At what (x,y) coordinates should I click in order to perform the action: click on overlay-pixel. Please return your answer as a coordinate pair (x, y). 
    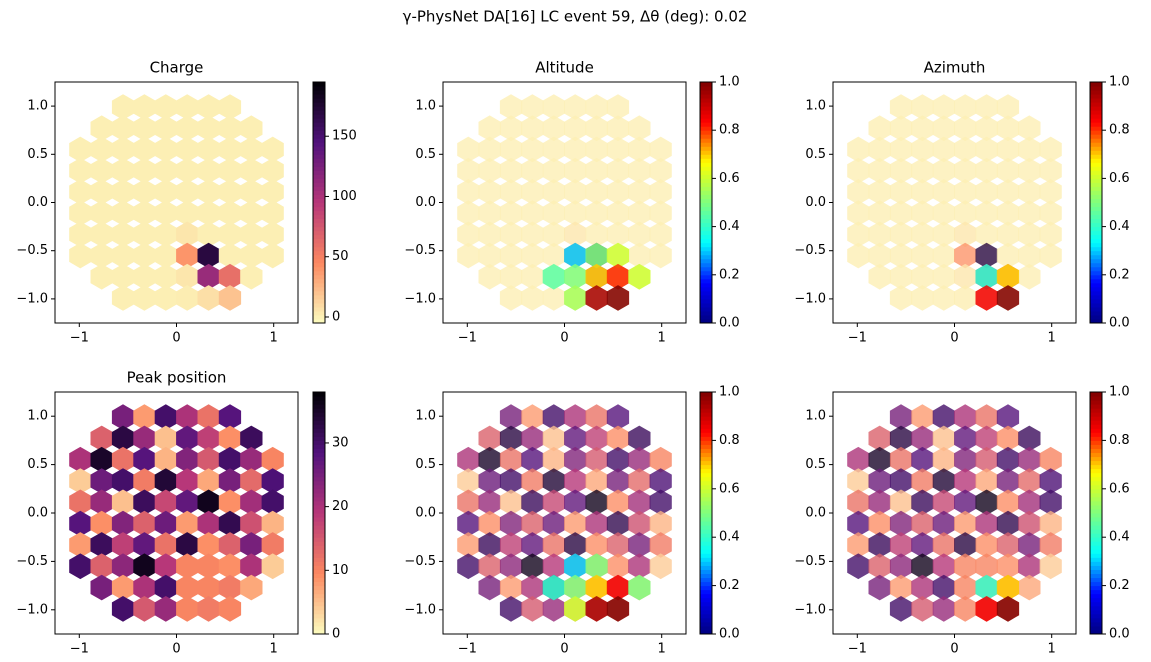
    Looking at the image, I should click on (596, 255).